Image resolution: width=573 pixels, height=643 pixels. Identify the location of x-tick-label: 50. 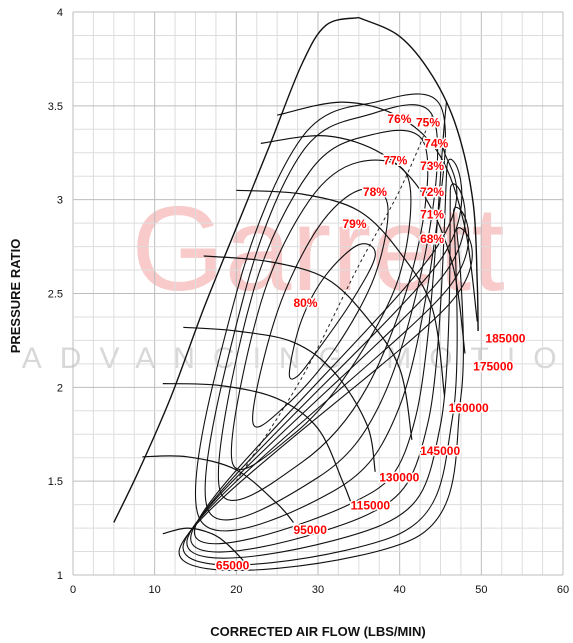
(481, 590).